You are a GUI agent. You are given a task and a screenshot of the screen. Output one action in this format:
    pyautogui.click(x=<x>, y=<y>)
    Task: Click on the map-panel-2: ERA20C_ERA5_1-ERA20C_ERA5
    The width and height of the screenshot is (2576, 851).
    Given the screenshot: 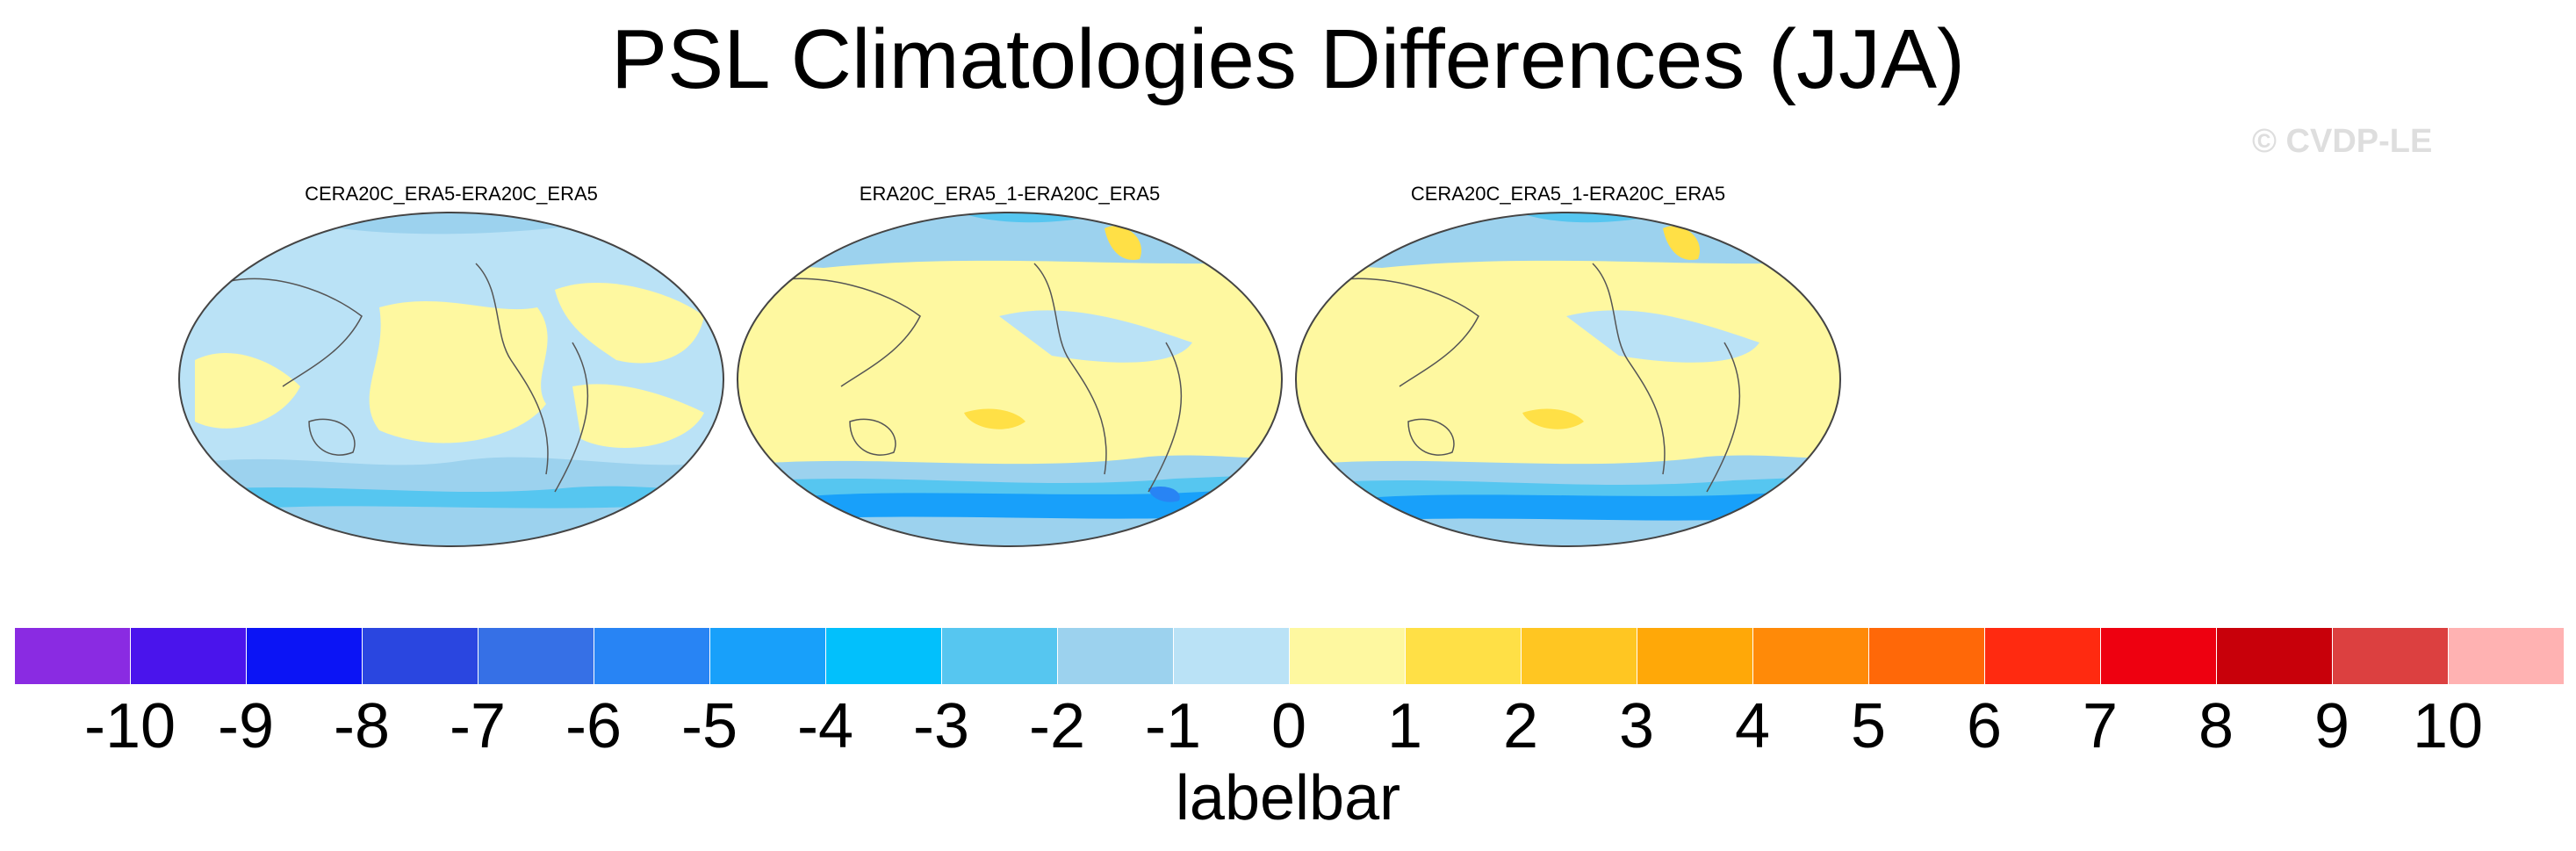 What is the action you would take?
    pyautogui.click(x=1010, y=365)
    